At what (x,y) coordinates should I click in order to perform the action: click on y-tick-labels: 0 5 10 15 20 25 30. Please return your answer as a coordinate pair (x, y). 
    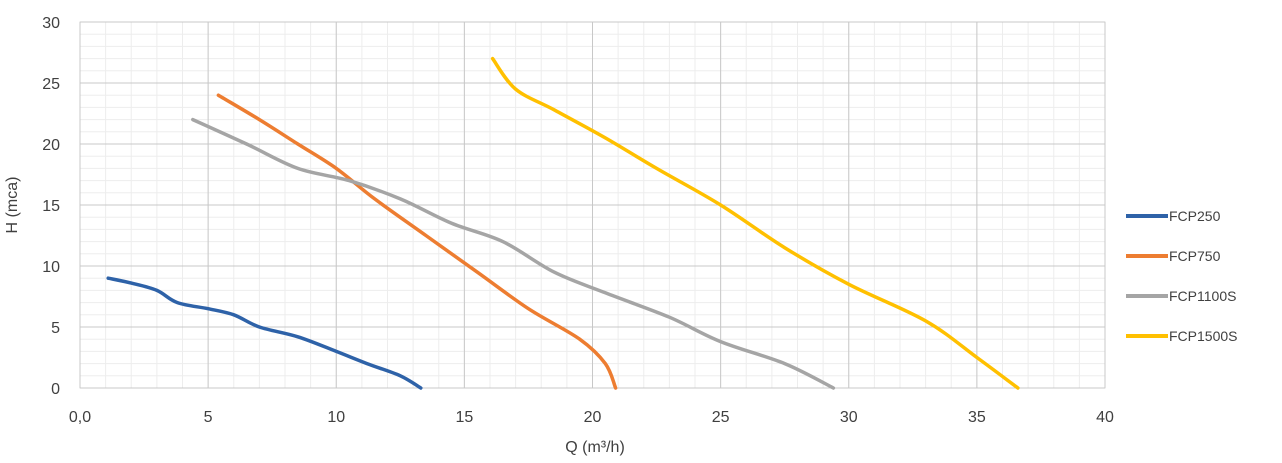
    Looking at the image, I should click on (51, 206).